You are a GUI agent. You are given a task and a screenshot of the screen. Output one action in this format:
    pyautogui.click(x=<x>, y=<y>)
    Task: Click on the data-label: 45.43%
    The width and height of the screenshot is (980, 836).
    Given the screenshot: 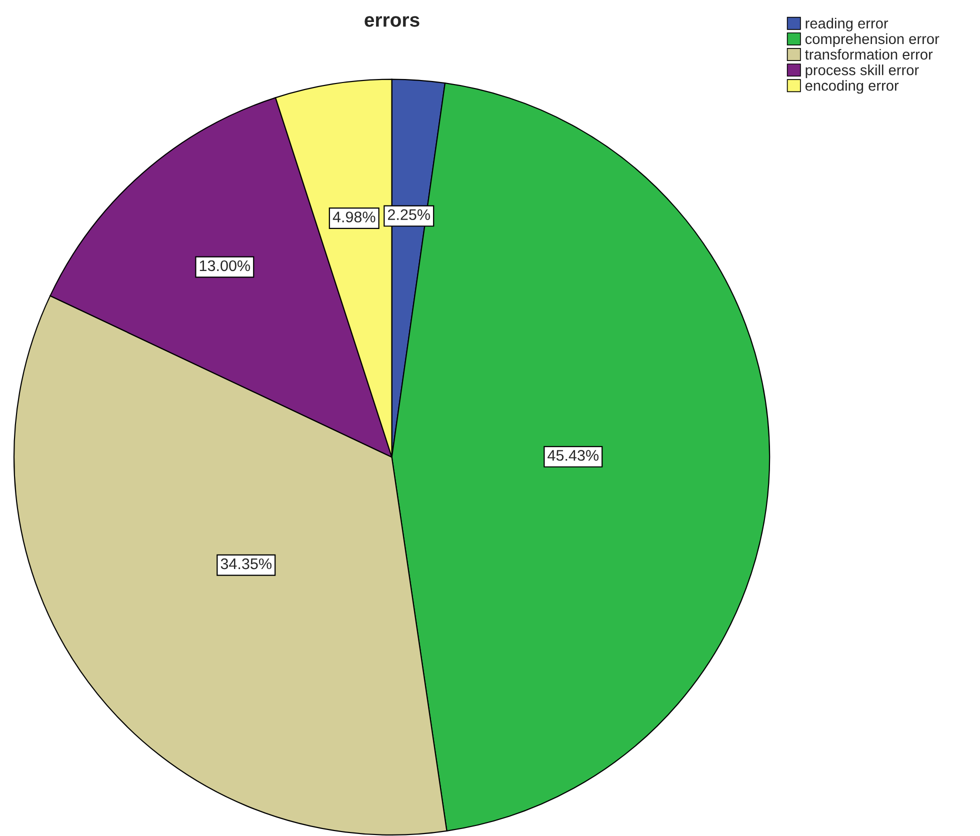 What is the action you would take?
    pyautogui.click(x=573, y=455)
    